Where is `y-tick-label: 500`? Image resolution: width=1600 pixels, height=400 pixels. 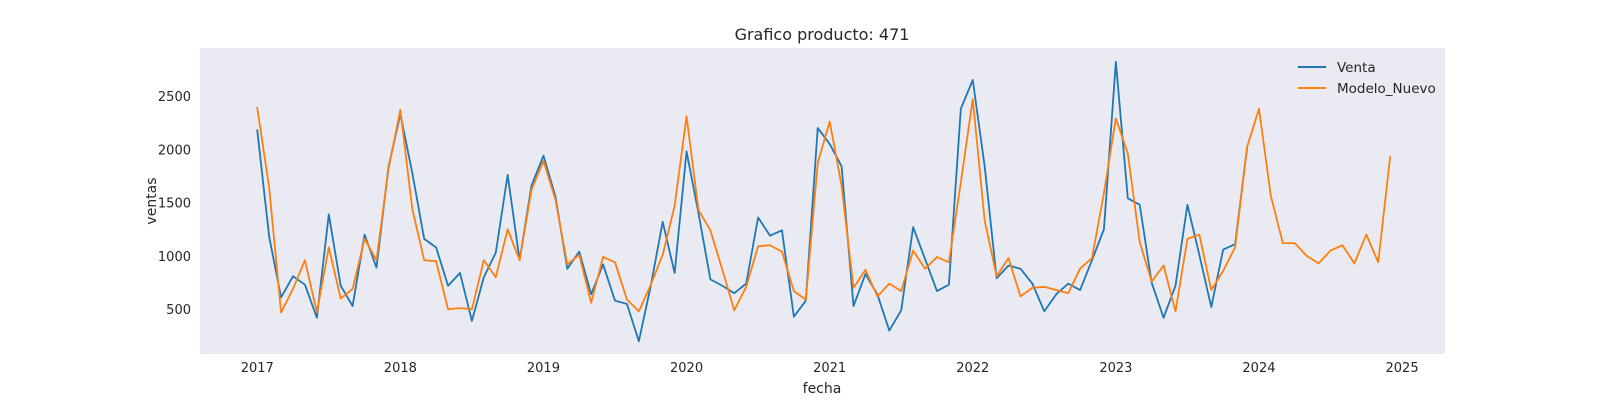
y-tick-label: 500 is located at coordinates (178, 310).